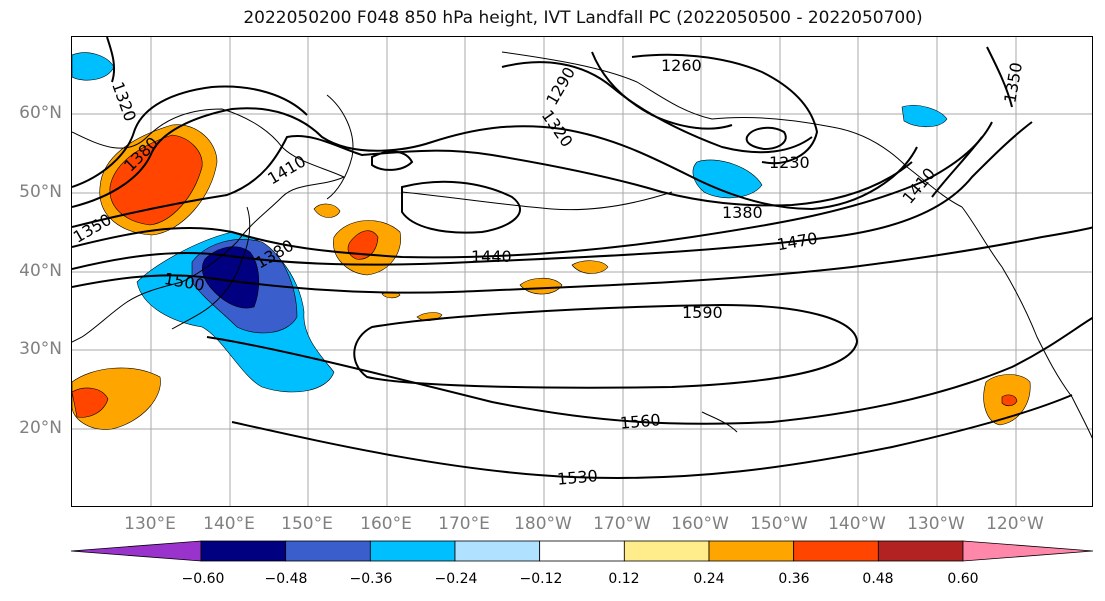 The height and width of the screenshot is (601, 1105). Describe the element at coordinates (742, 212) in the screenshot. I see `contour-label-1380b: 1380` at that location.